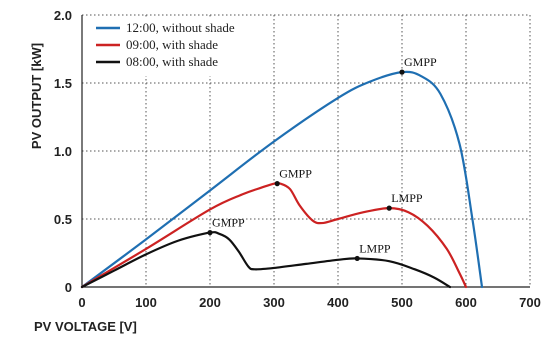 Image resolution: width=545 pixels, height=339 pixels. Describe the element at coordinates (466, 302) in the screenshot. I see `x-tick-label: 600` at that location.